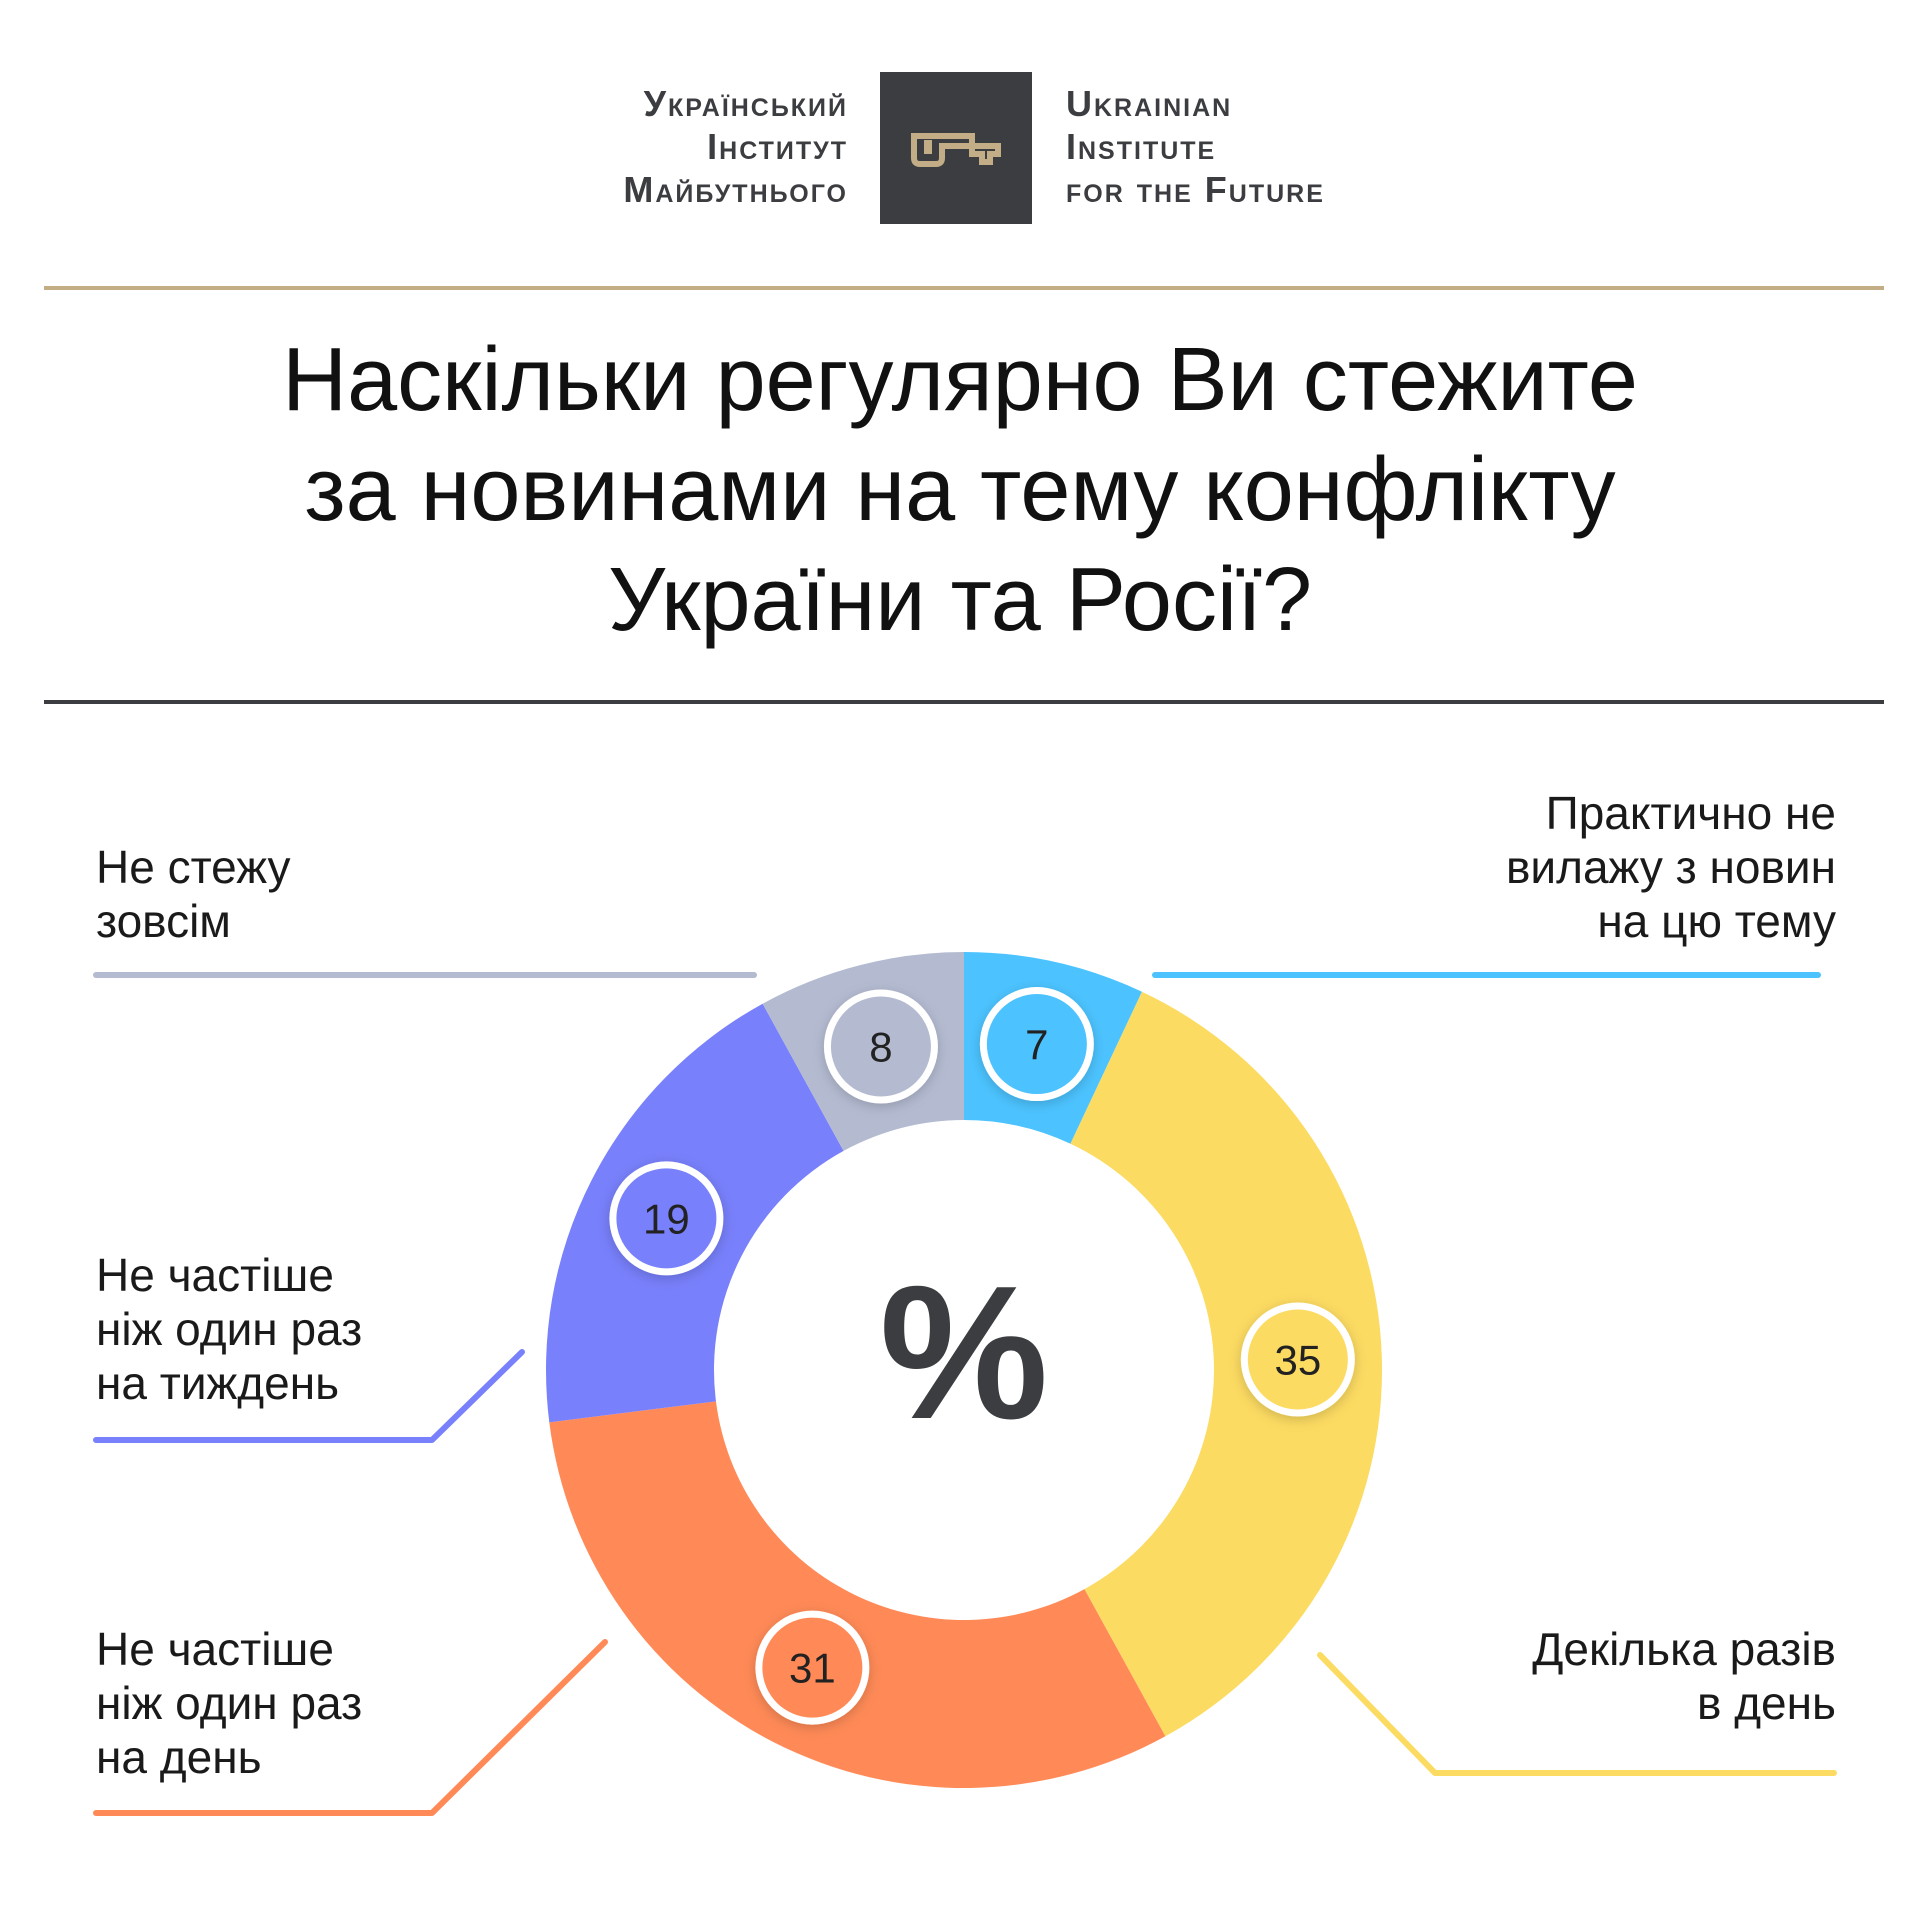 This screenshot has width=1920, height=1920. What do you see at coordinates (777, 146) in the screenshot?
I see `logo-ua-line-2: Інститут` at bounding box center [777, 146].